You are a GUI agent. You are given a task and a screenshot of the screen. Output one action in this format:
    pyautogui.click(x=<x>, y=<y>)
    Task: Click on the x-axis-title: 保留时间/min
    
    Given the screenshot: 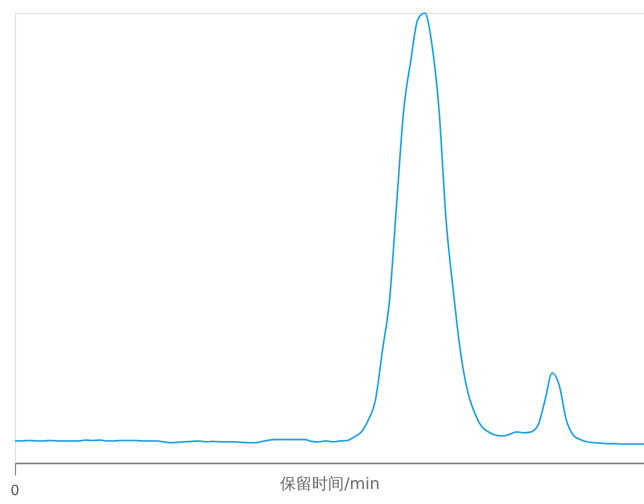 What is the action you would take?
    pyautogui.click(x=330, y=483)
    